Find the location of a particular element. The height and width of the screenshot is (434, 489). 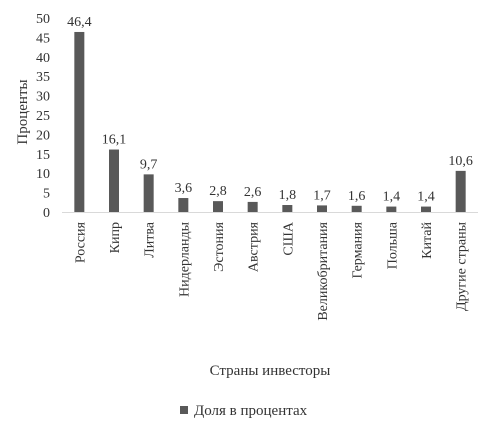

y-axis: 0 5 10 15 20 25 30 35 40 45 50 is located at coordinates (43, 116).